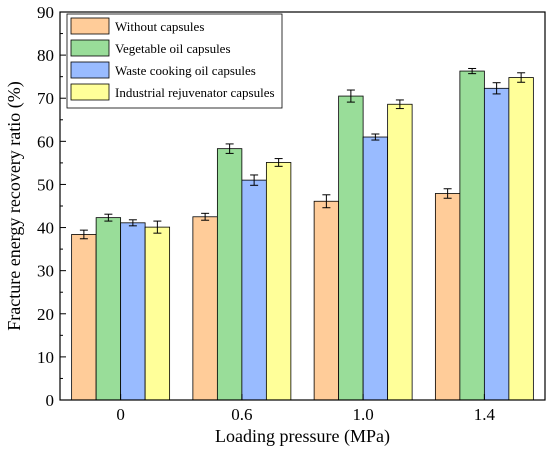  Describe the element at coordinates (45, 98) in the screenshot. I see `y-tick-label: 70` at that location.